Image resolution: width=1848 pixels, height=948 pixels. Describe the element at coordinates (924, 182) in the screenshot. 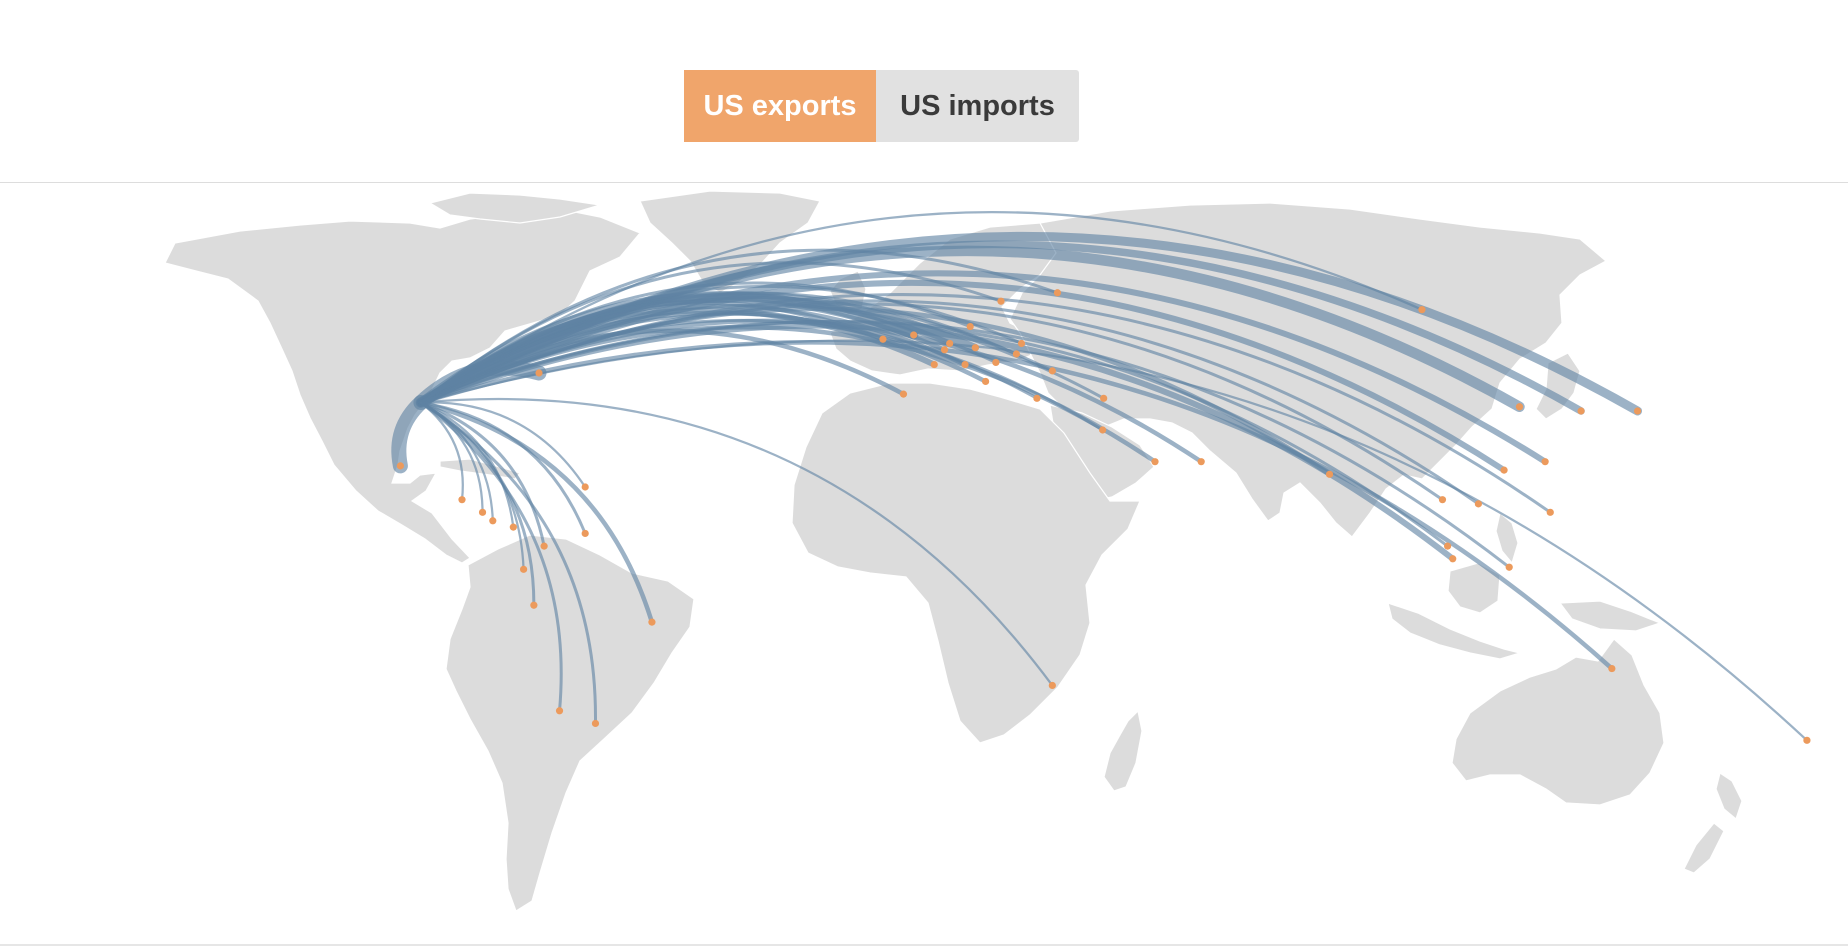

I see `header-divider` at that location.